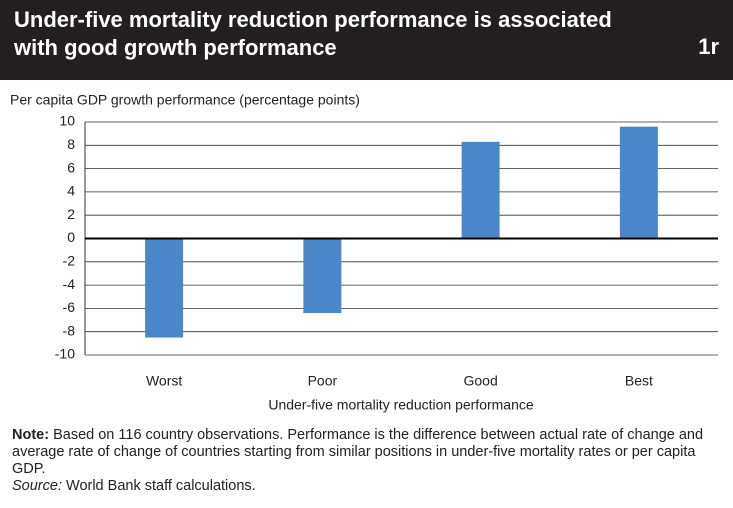 Image resolution: width=733 pixels, height=508 pixels. What do you see at coordinates (71, 167) in the screenshot?
I see `y-tick-label: 6` at bounding box center [71, 167].